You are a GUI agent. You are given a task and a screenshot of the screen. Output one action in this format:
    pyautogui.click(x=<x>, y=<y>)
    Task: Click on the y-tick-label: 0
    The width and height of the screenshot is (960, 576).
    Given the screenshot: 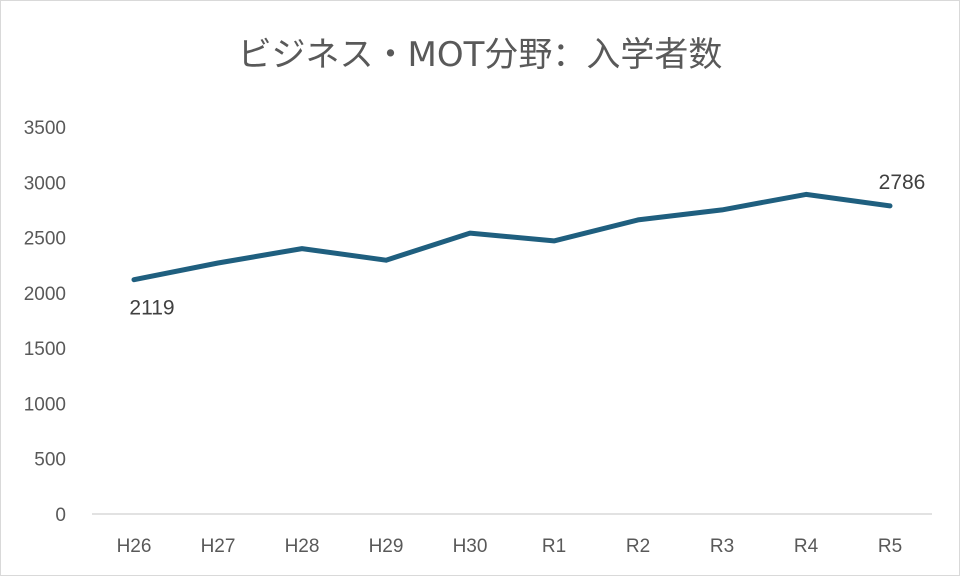 What is the action you would take?
    pyautogui.click(x=60, y=515)
    